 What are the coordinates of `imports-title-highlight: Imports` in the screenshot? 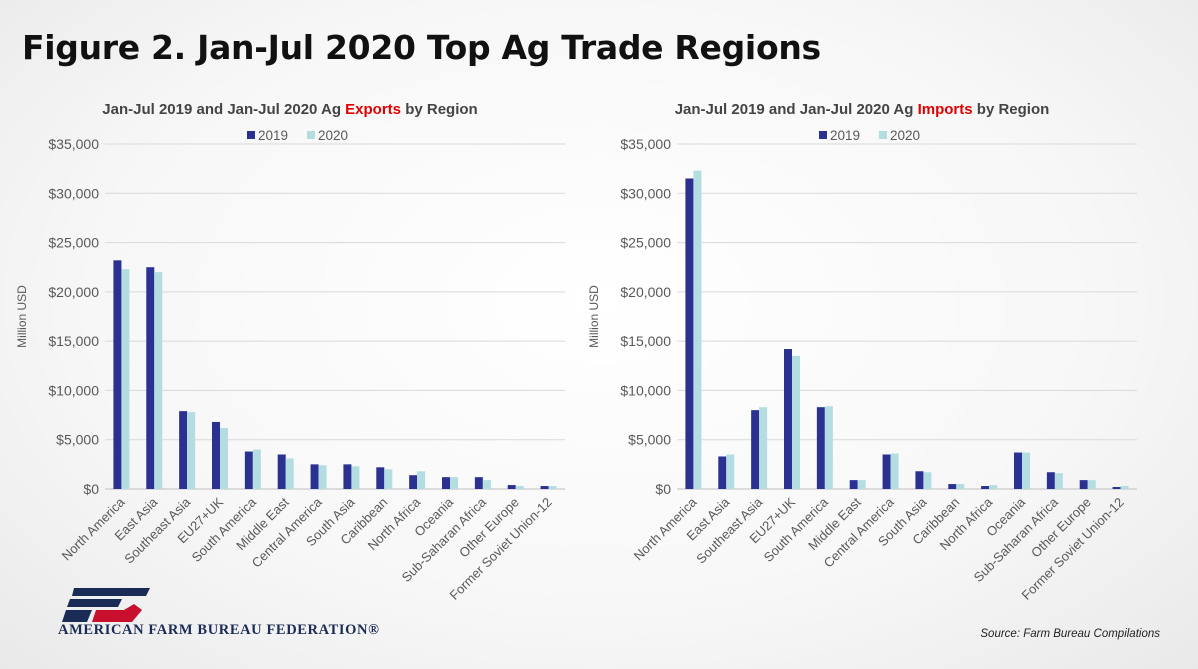 It's located at (945, 109).